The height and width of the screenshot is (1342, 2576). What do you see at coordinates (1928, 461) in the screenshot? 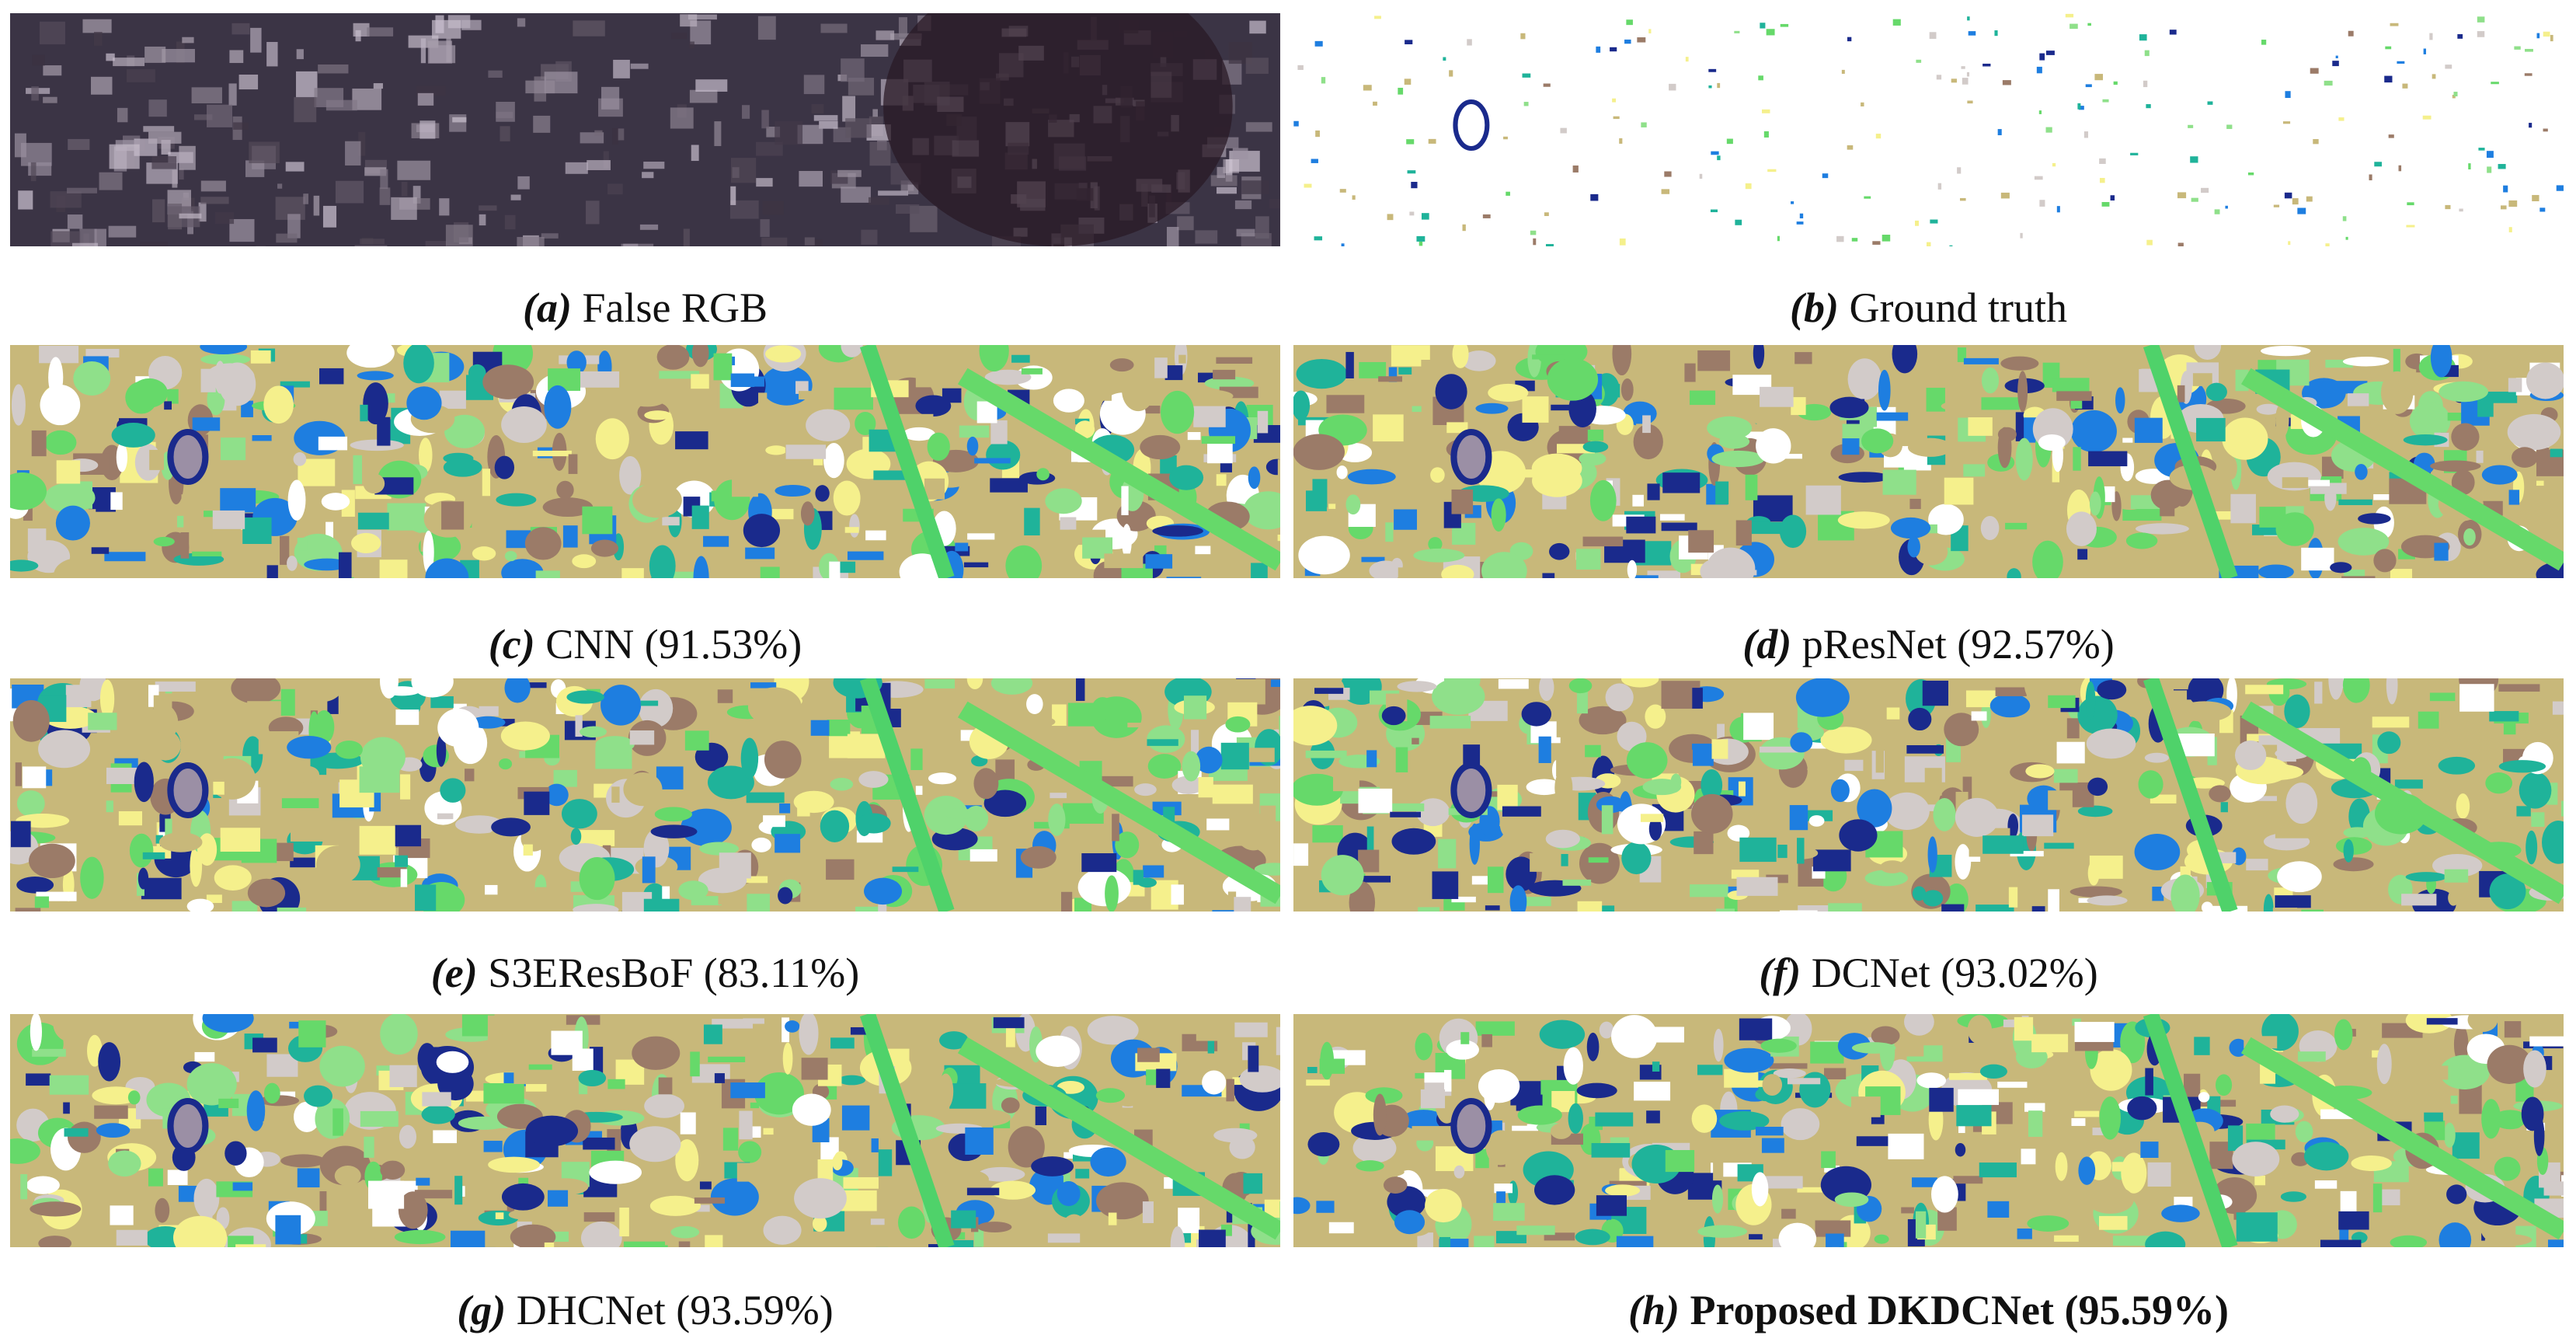
I see `classification-map` at bounding box center [1928, 461].